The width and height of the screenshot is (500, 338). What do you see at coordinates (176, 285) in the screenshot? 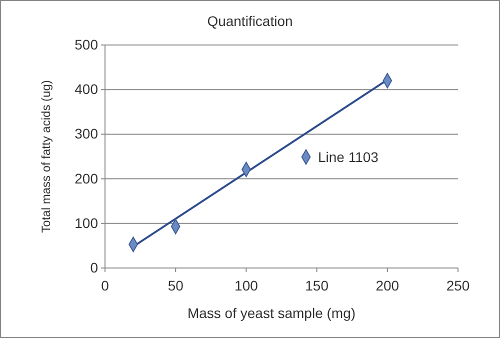
I see `x-tick-label: 50` at bounding box center [176, 285].